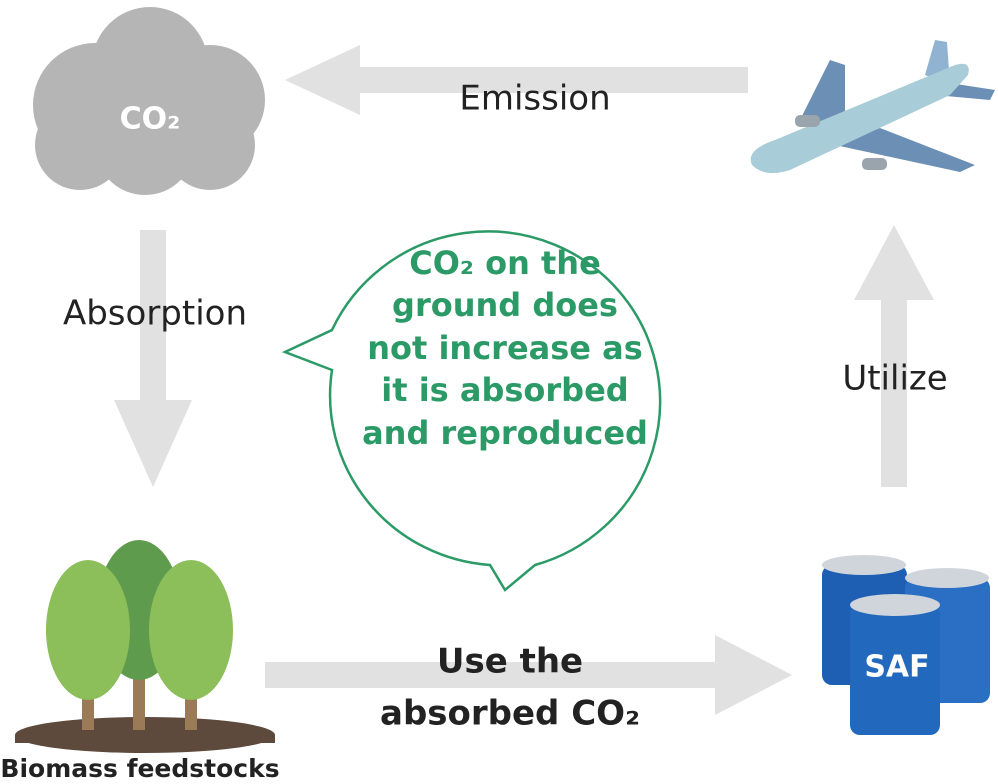  What do you see at coordinates (145, 646) in the screenshot?
I see `trees` at bounding box center [145, 646].